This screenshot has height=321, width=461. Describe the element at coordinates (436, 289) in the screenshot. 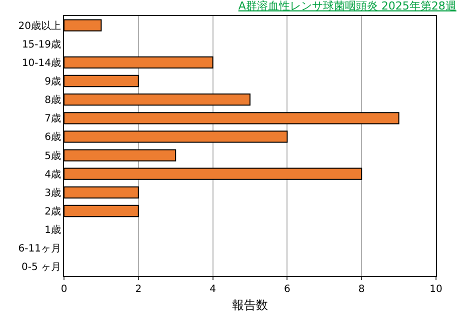

I see `x-tick-label: 10` at that location.